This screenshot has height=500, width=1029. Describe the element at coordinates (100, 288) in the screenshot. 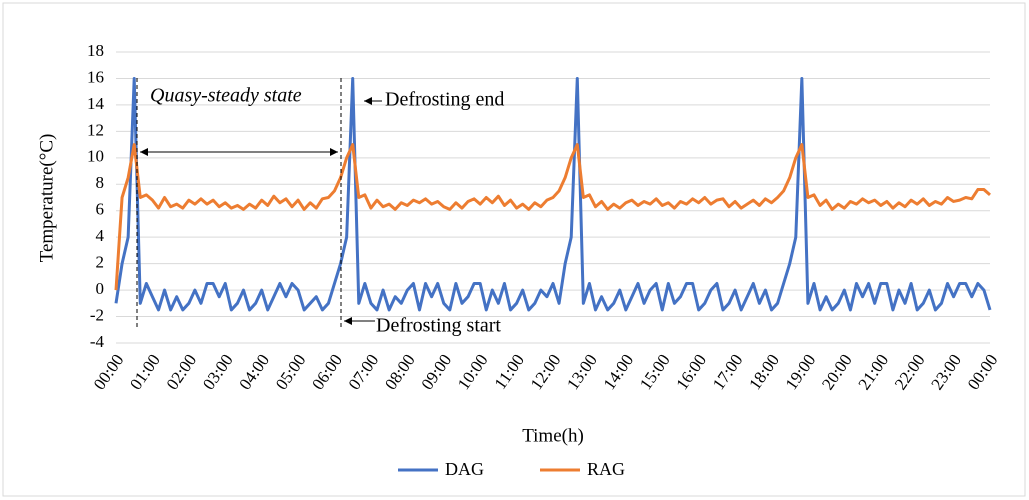

I see `y-tick-label: 0` at that location.